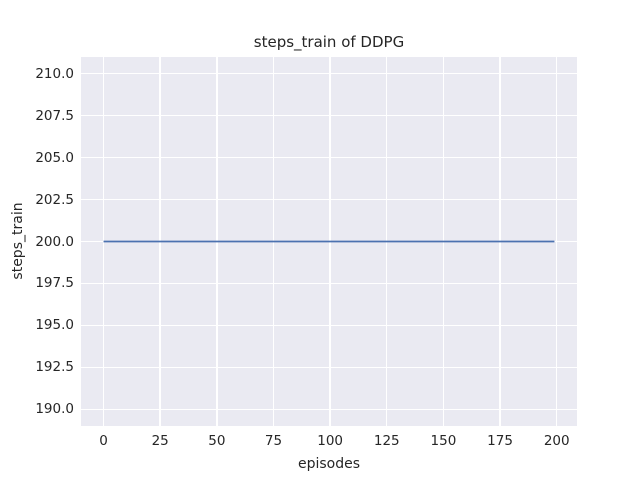 The image size is (640, 480). I want to click on x-tick-label: 150, so click(443, 441).